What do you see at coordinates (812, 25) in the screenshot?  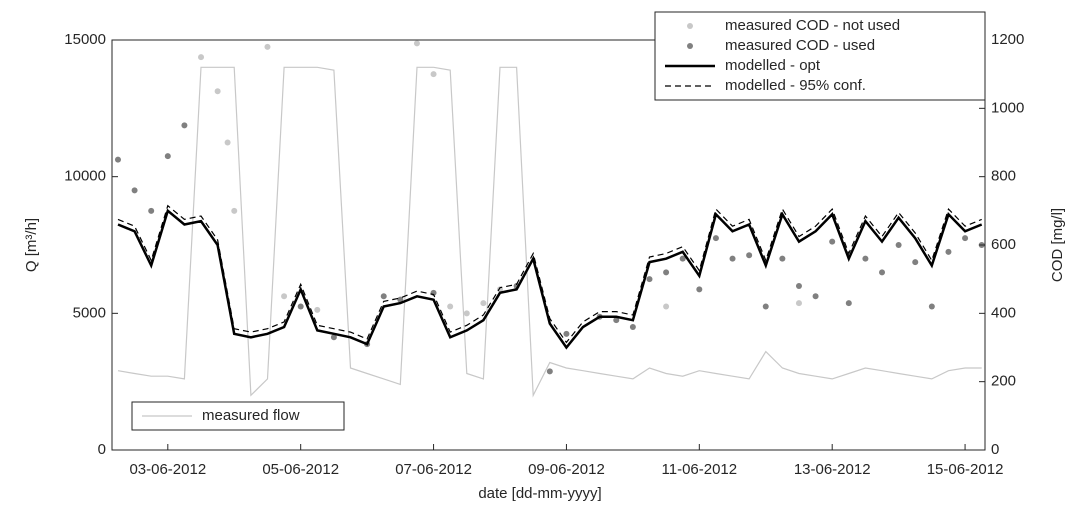 I see `legend-label: measured COD - not used` at bounding box center [812, 25].